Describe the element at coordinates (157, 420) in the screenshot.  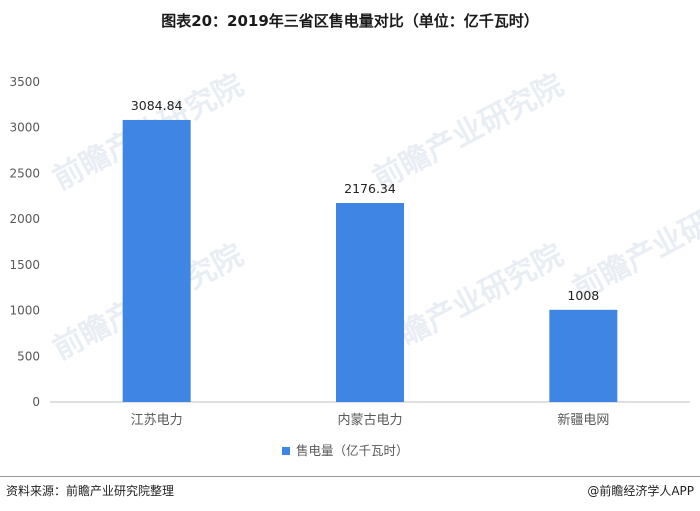
I see `x-tick-label: 江苏电力` at that location.